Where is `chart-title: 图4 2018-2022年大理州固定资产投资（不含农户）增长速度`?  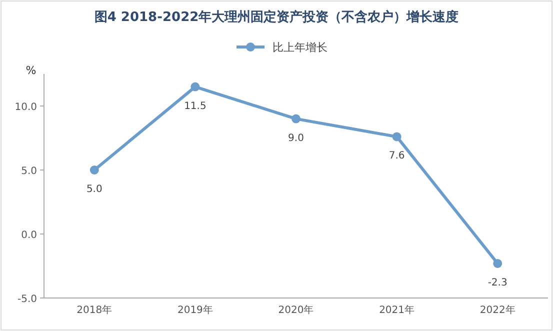 chart-title: 图4 2018-2022年大理州固定资产投资（不含农户）增长速度 is located at coordinates (276, 17).